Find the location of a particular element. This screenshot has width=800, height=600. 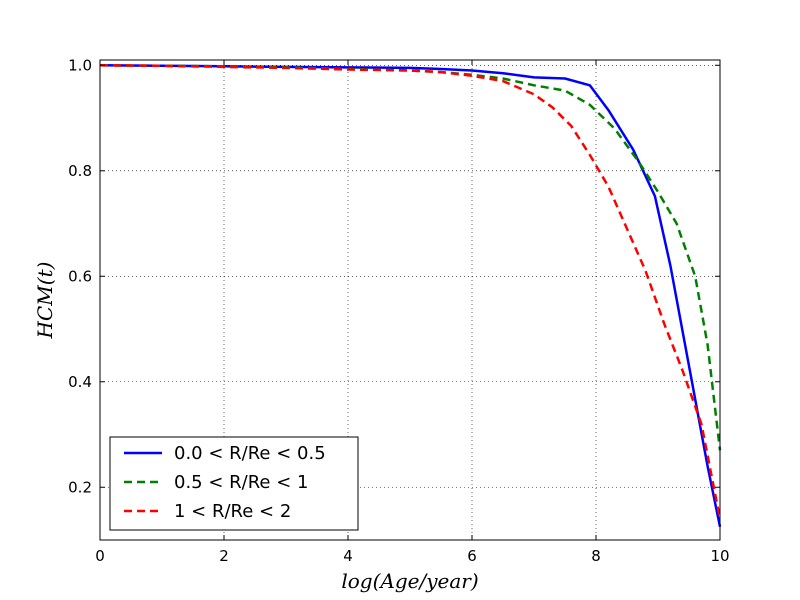

x-axis-label: log(Age/year) is located at coordinates (409, 581).